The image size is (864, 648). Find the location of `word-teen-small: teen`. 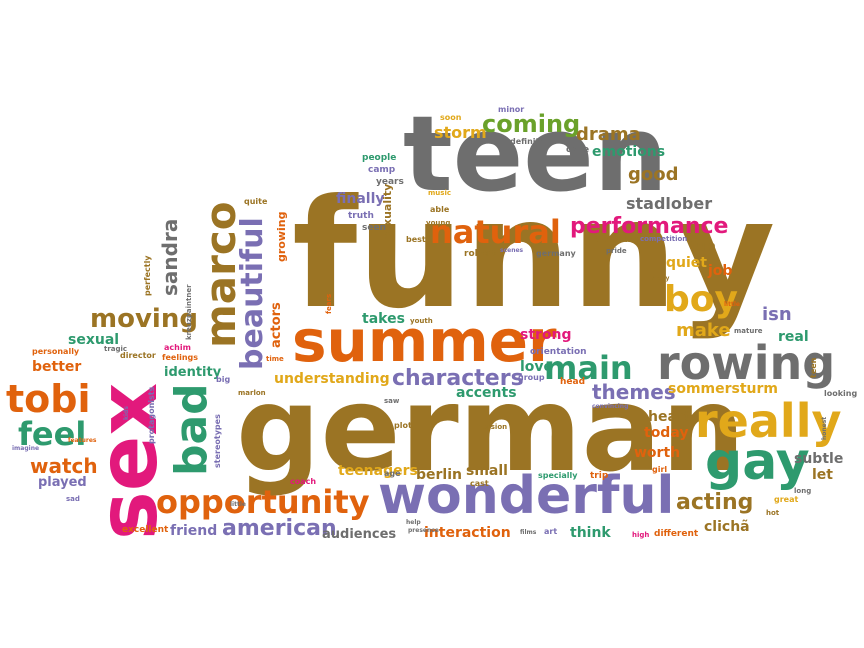

word-teen-small: teen is located at coordinates (813, 367).